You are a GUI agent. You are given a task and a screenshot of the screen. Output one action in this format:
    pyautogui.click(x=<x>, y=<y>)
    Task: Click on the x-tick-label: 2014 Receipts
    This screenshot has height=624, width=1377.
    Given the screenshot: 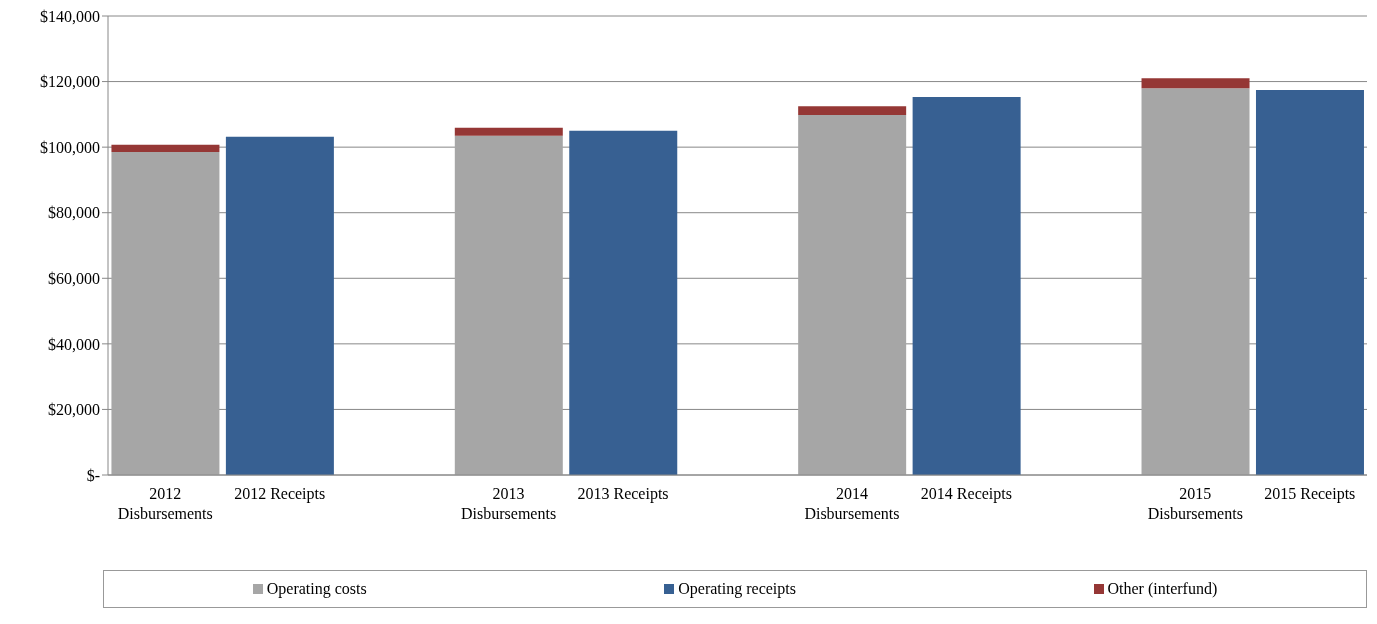 What is the action you would take?
    pyautogui.click(x=966, y=494)
    